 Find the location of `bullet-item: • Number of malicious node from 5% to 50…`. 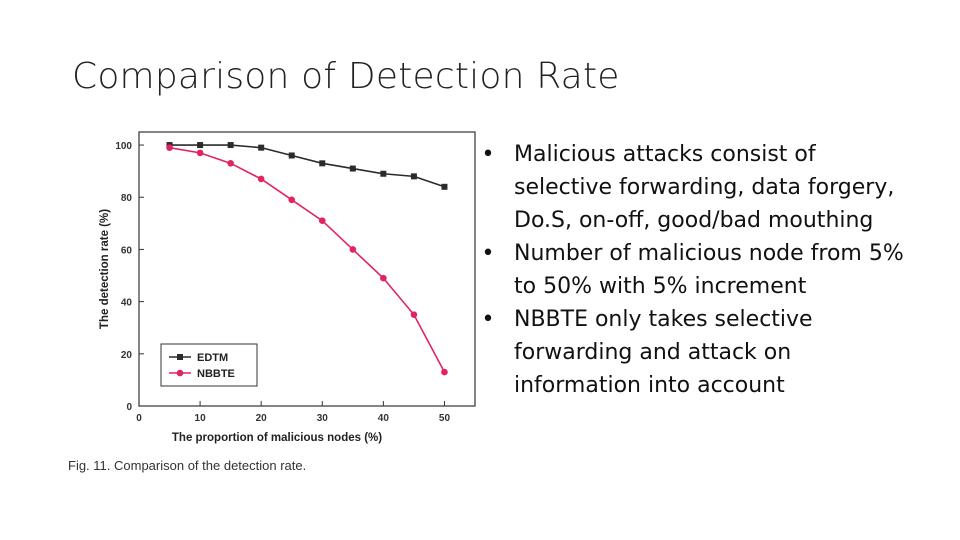

bullet-item: • Number of malicious node from 5% to 50… is located at coordinates (698, 270).